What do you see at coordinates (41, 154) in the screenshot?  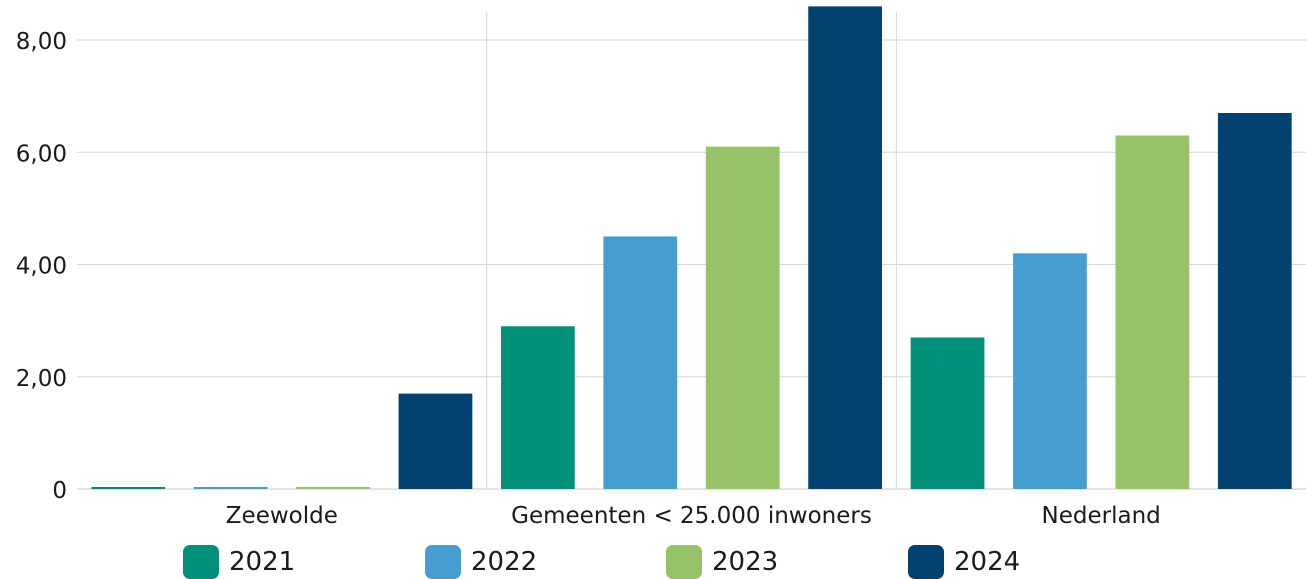 I see `y-tick-label: 6,00` at bounding box center [41, 154].